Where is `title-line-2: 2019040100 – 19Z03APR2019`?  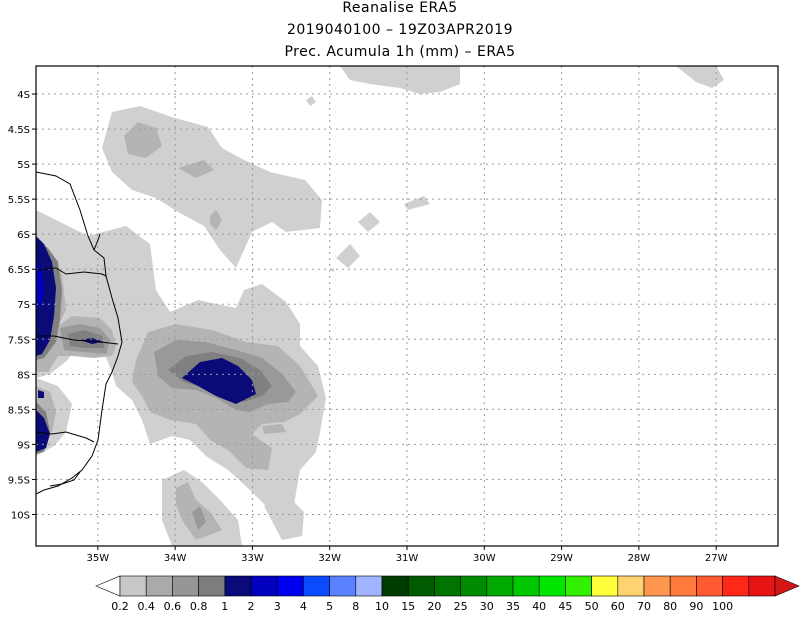 title-line-2: 2019040100 – 19Z03APR2019 is located at coordinates (400, 30).